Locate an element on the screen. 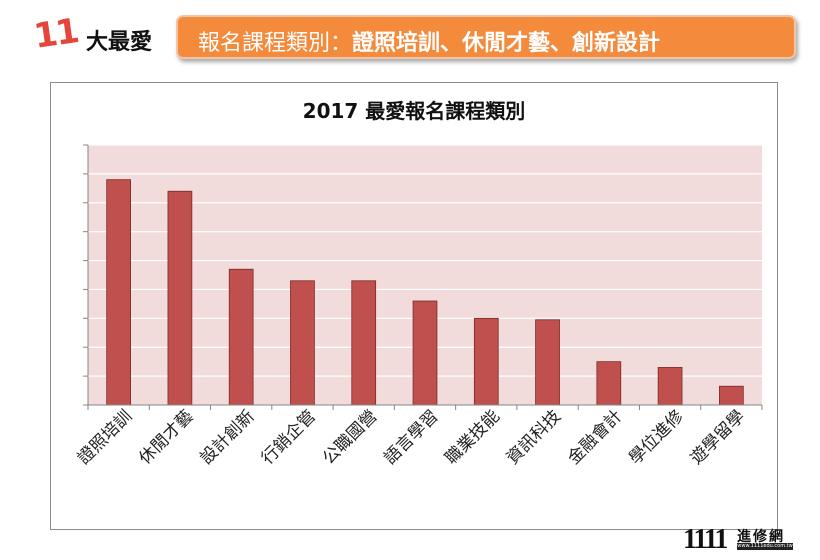 Image resolution: width=820 pixels, height=560 pixels. logo-url: www.1111edu.com.tw is located at coordinates (765, 546).